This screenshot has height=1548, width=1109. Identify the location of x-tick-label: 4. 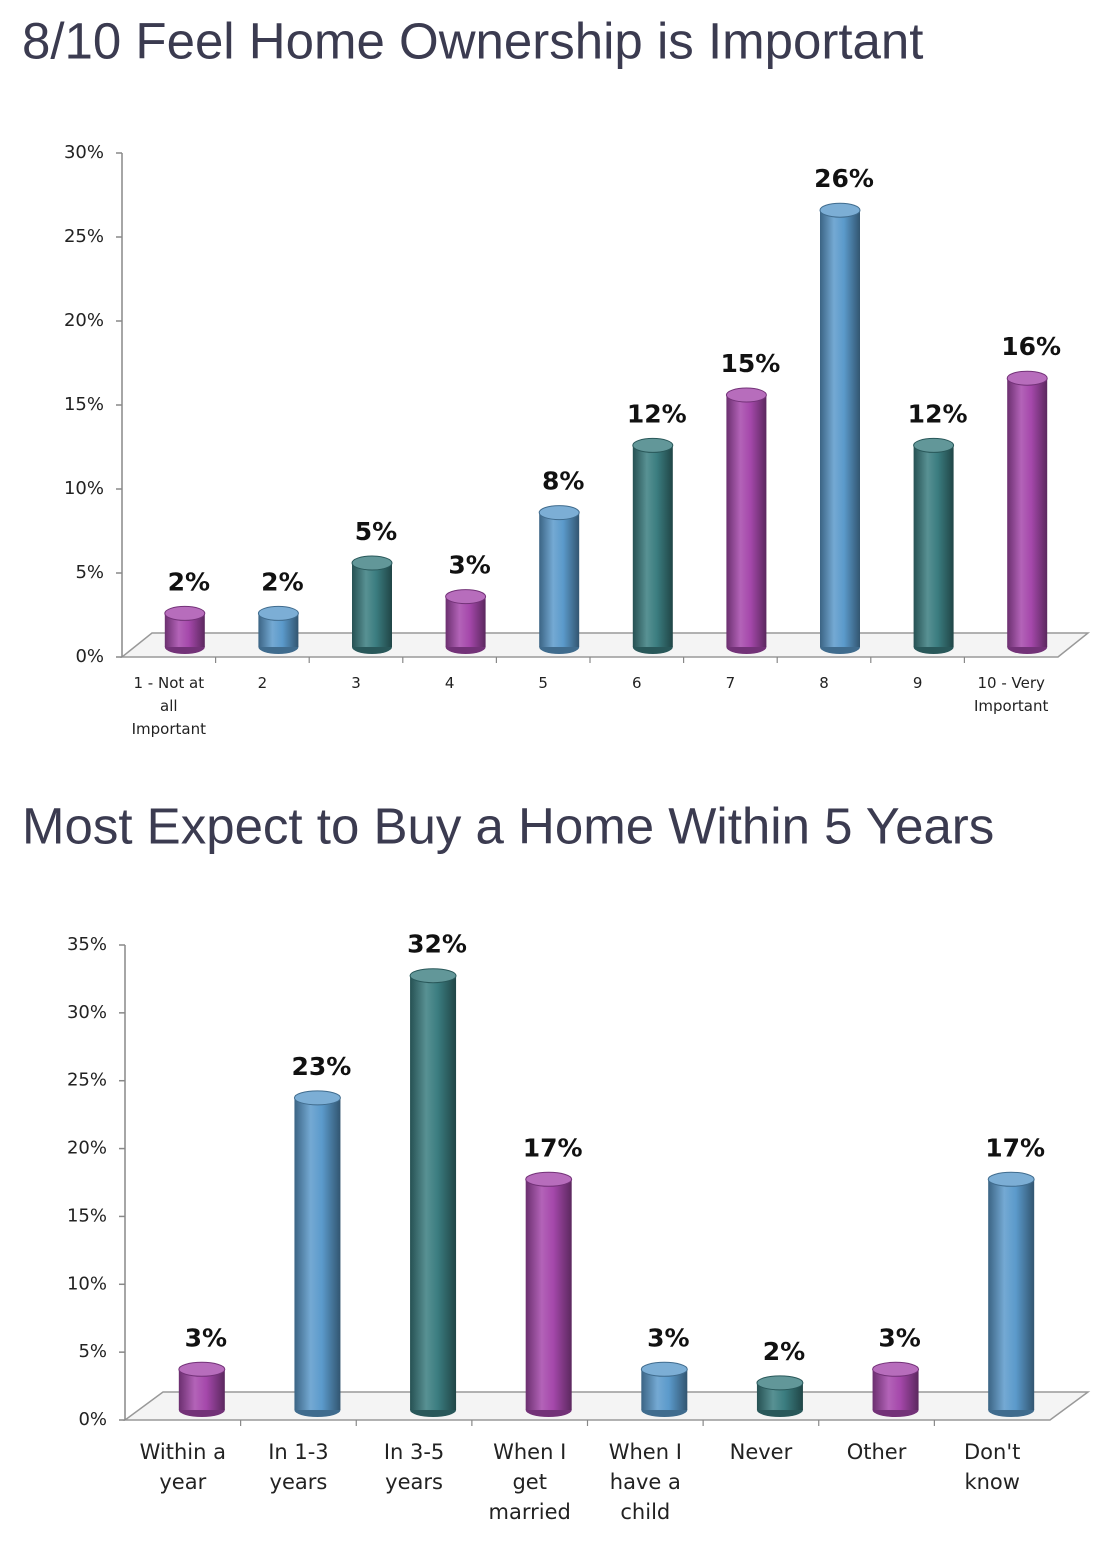
(449, 683).